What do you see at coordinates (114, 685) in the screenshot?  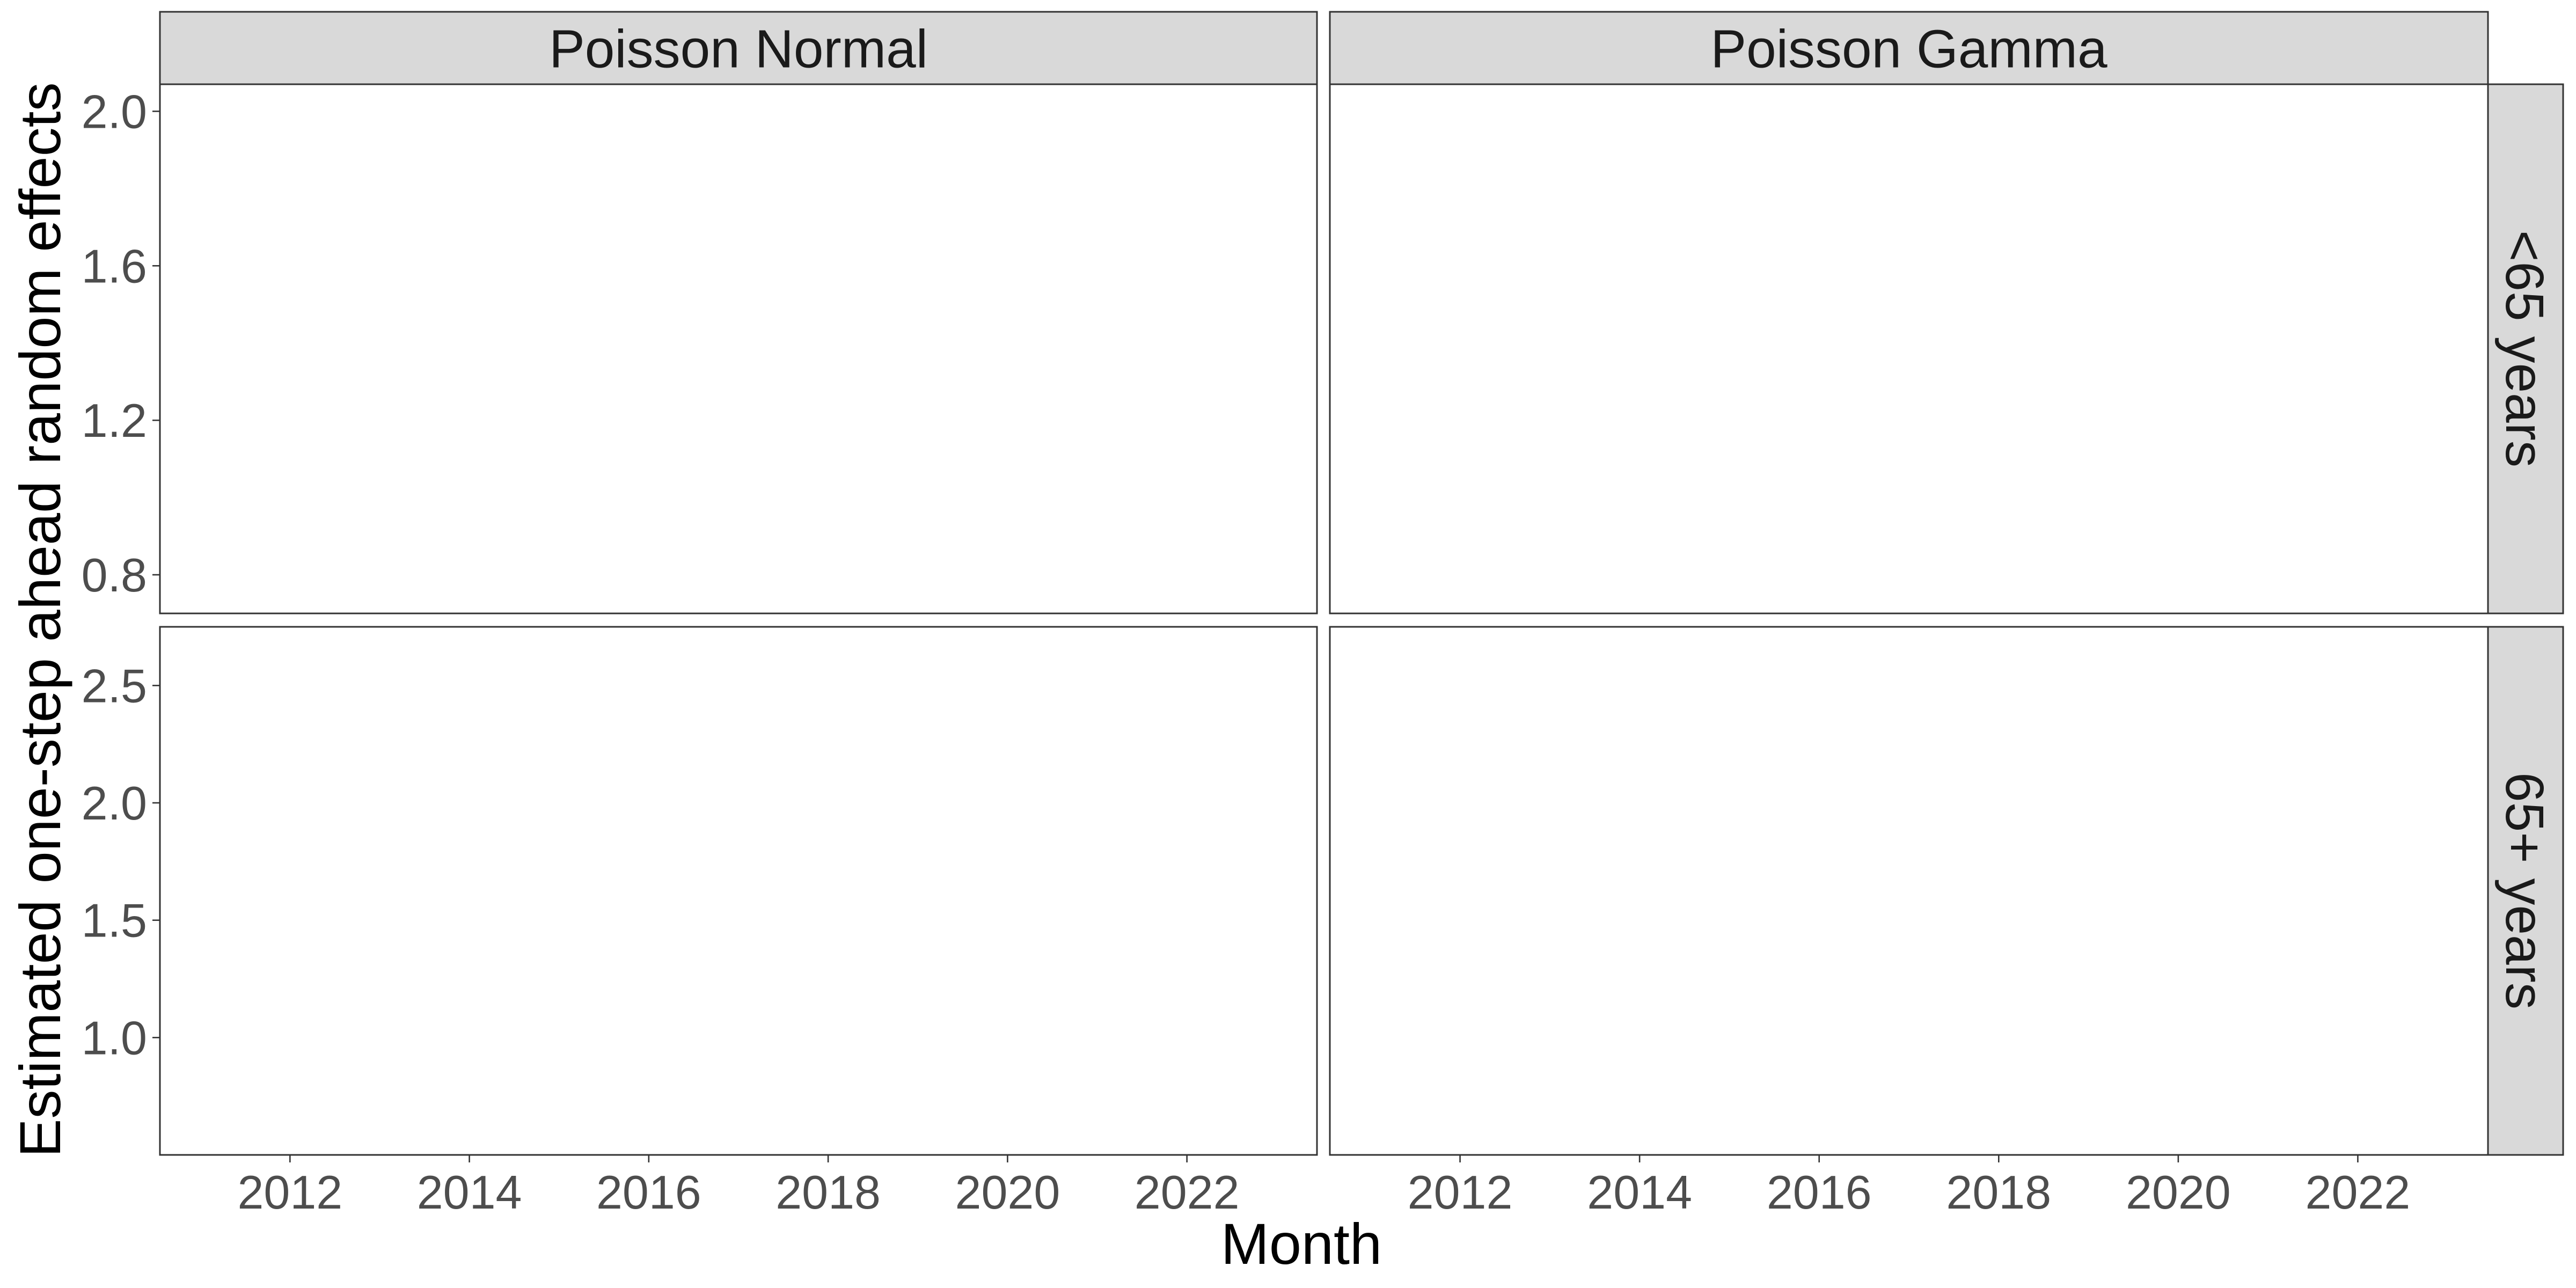 I see `y-tick-label: 2.5` at bounding box center [114, 685].